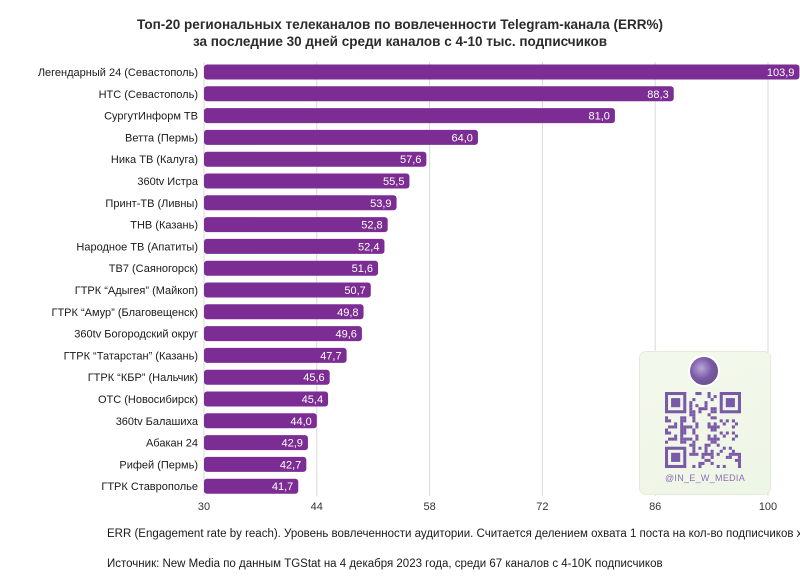 The image size is (800, 579). What do you see at coordinates (148, 400) in the screenshot?
I see `category-label: ОТС (Новосибирск)` at bounding box center [148, 400].